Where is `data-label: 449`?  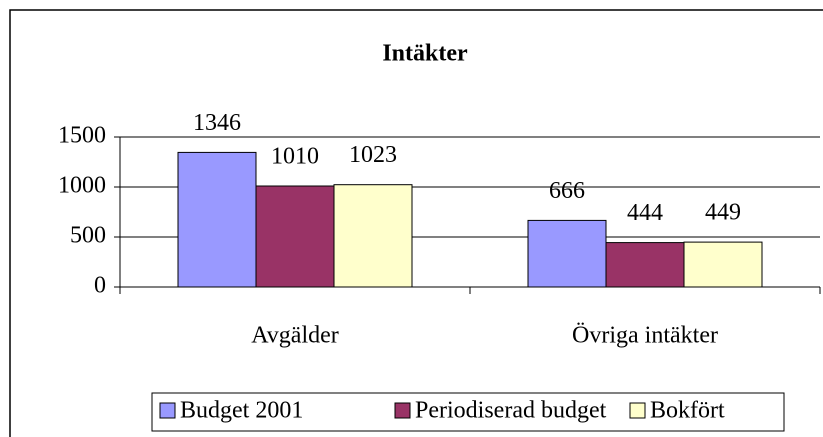 data-label: 449 is located at coordinates (723, 213).